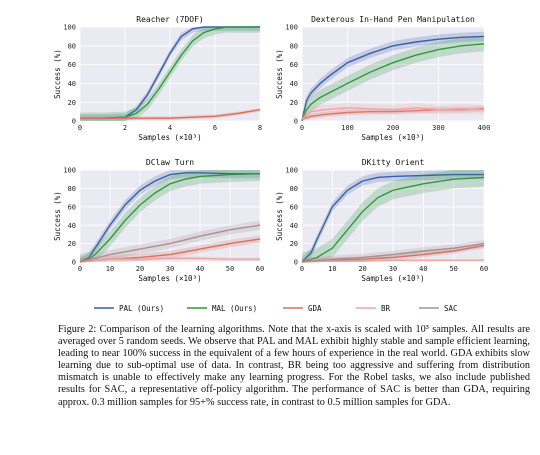 This screenshot has height=455, width=540. Describe the element at coordinates (451, 308) in the screenshot. I see `legend-label-sac: SAC` at that location.